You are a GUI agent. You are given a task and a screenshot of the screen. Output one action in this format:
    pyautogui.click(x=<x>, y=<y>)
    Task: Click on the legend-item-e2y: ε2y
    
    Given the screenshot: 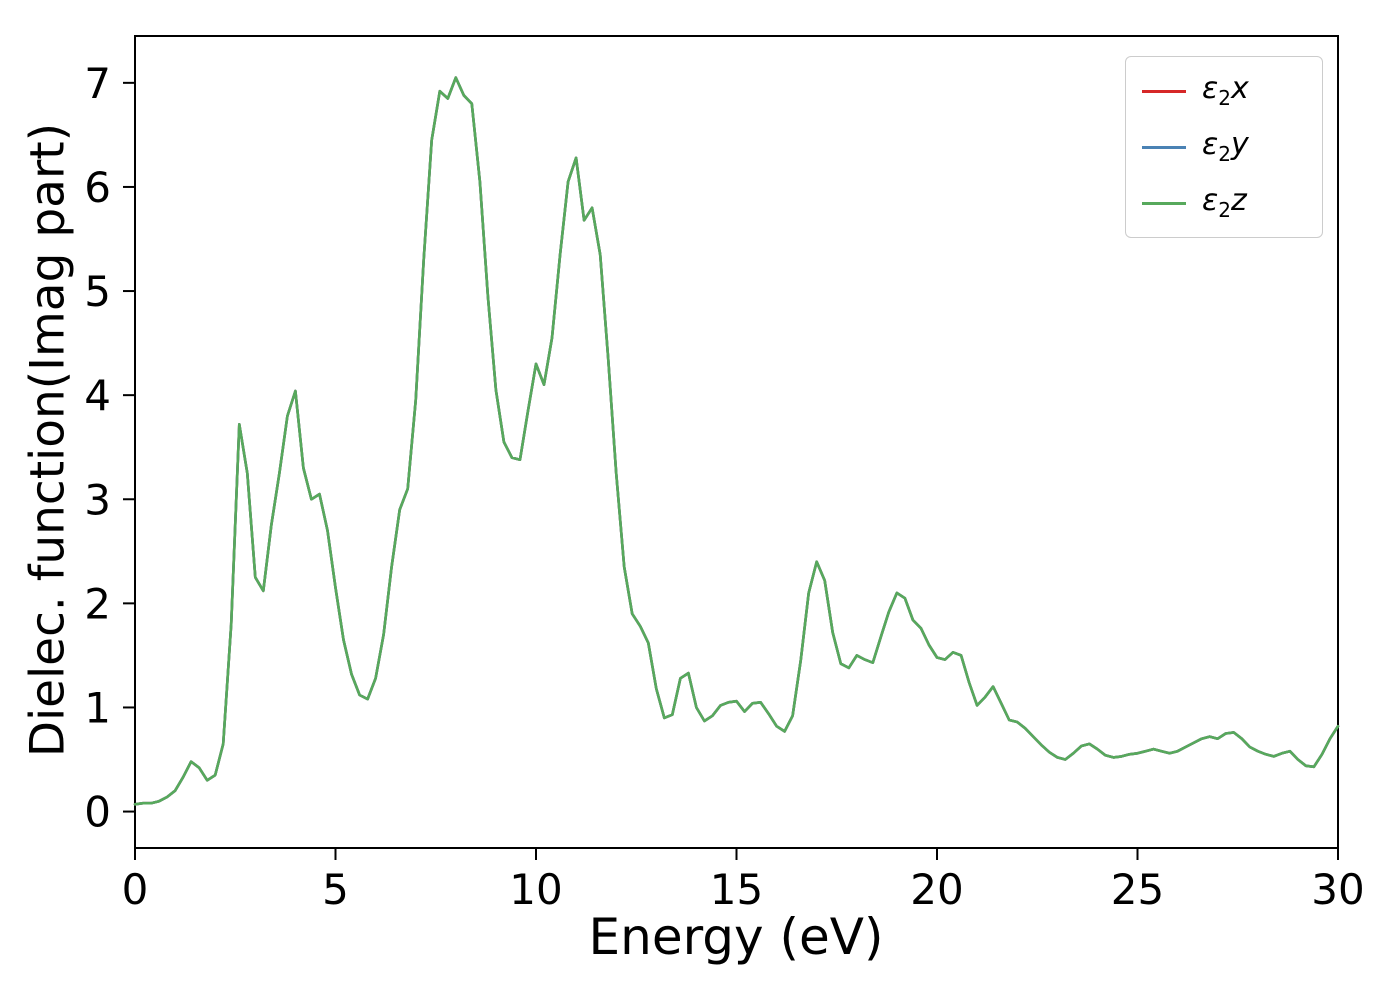 What is the action you would take?
    pyautogui.click(x=1223, y=147)
    